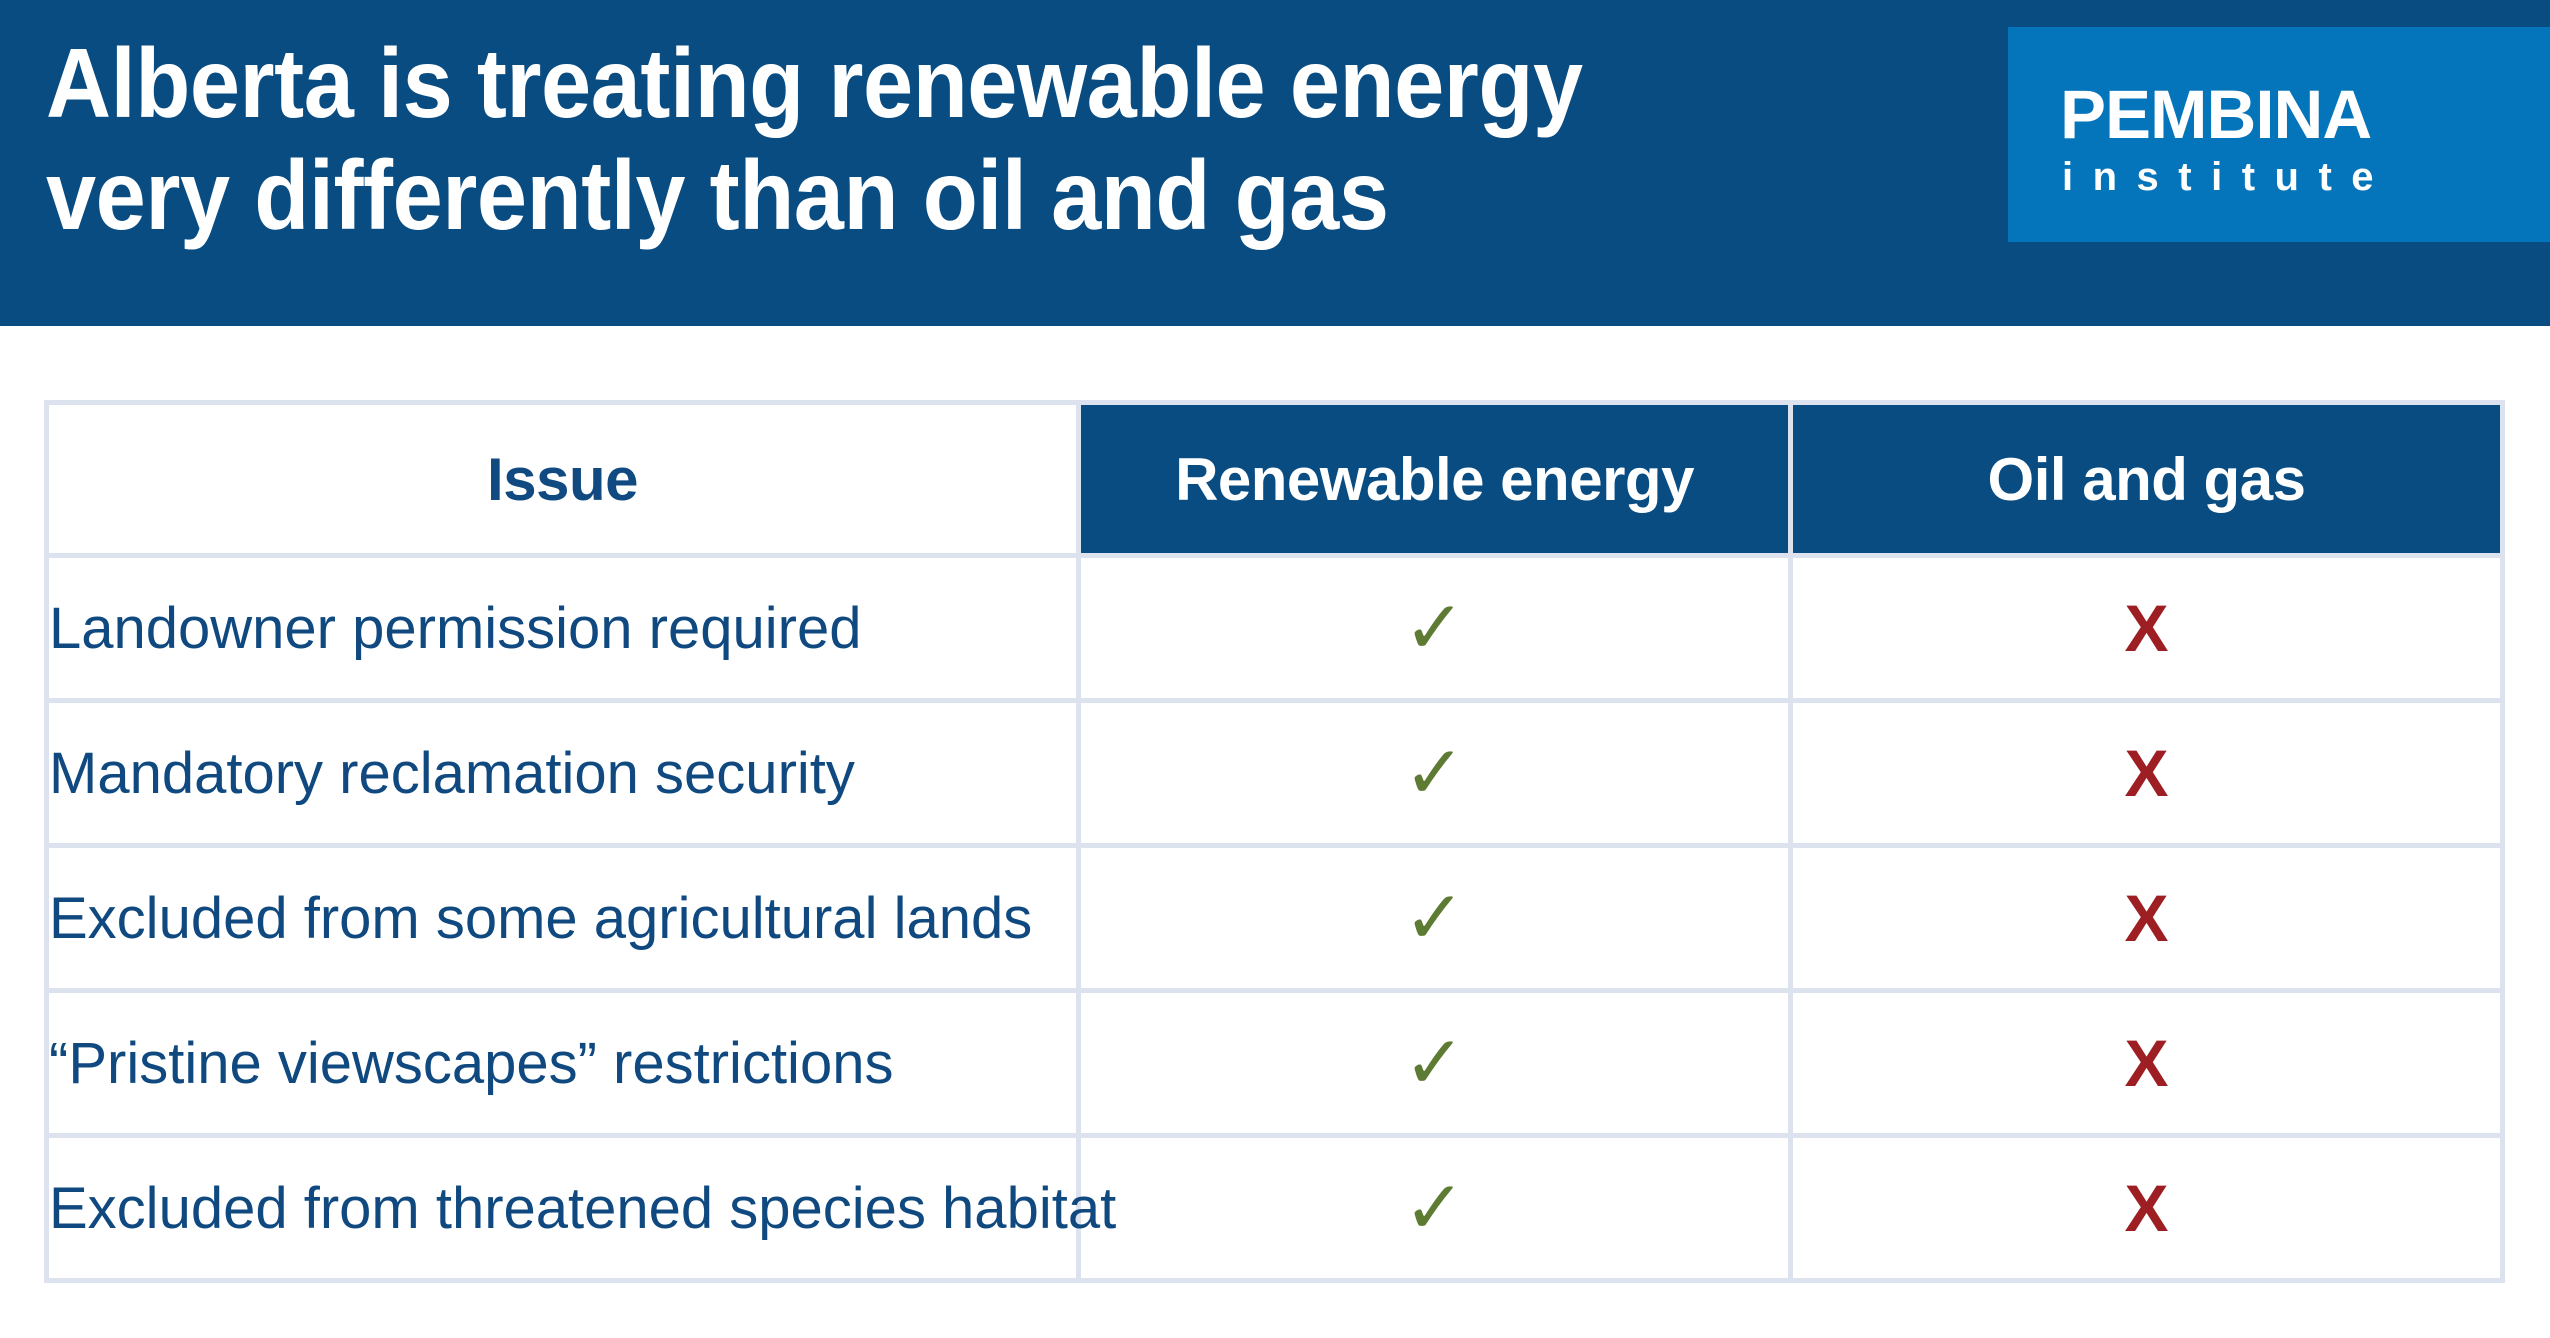  I want to click on issue-label: “Pristine viewscapes” restrictions, so click(562, 1063).